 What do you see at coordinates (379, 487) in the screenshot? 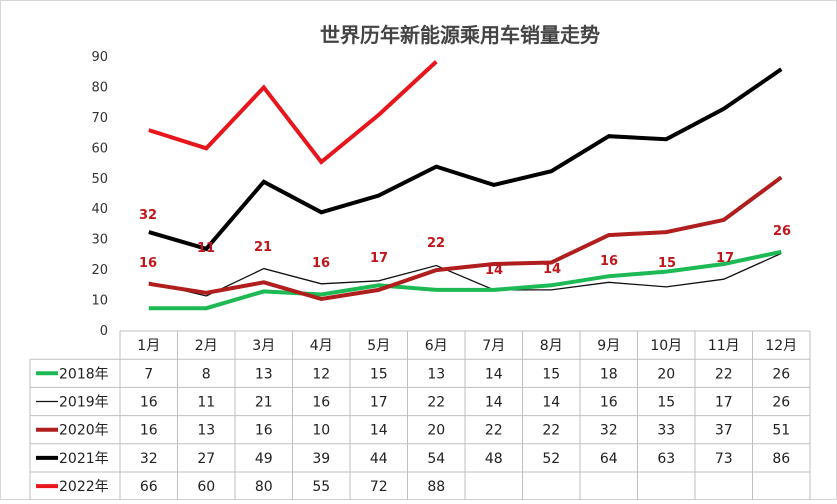
I see `table-cell: 72` at bounding box center [379, 487].